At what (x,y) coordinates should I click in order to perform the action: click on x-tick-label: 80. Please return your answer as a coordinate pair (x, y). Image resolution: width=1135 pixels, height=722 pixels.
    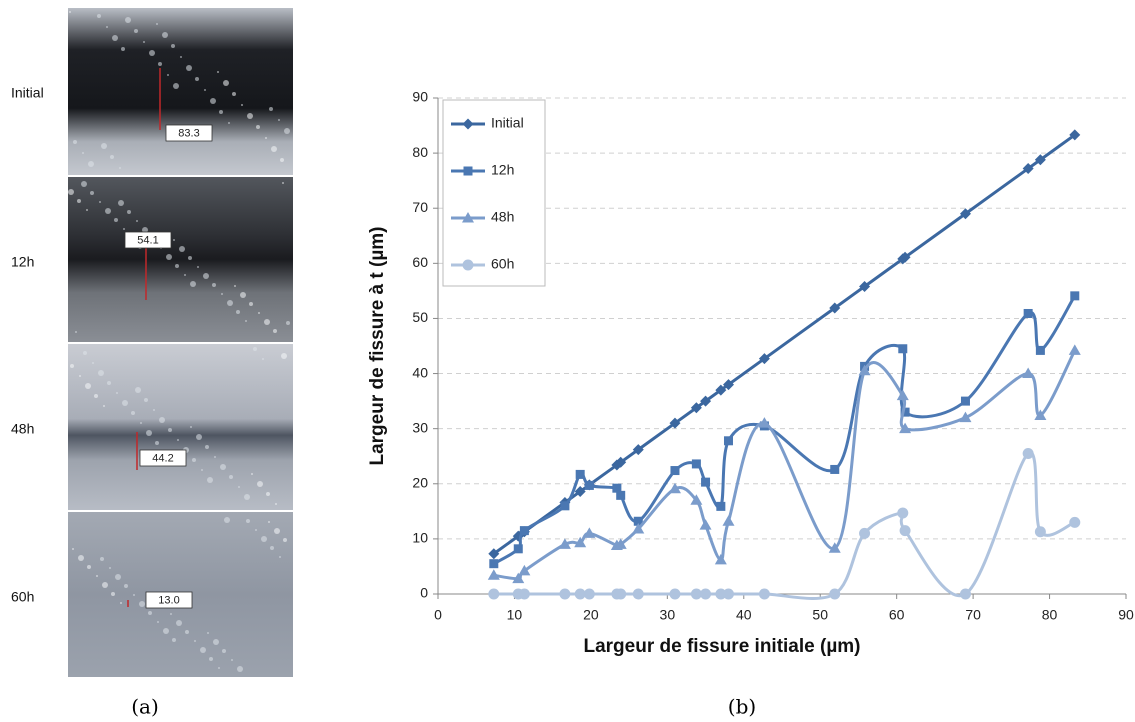
    Looking at the image, I should click on (1050, 615).